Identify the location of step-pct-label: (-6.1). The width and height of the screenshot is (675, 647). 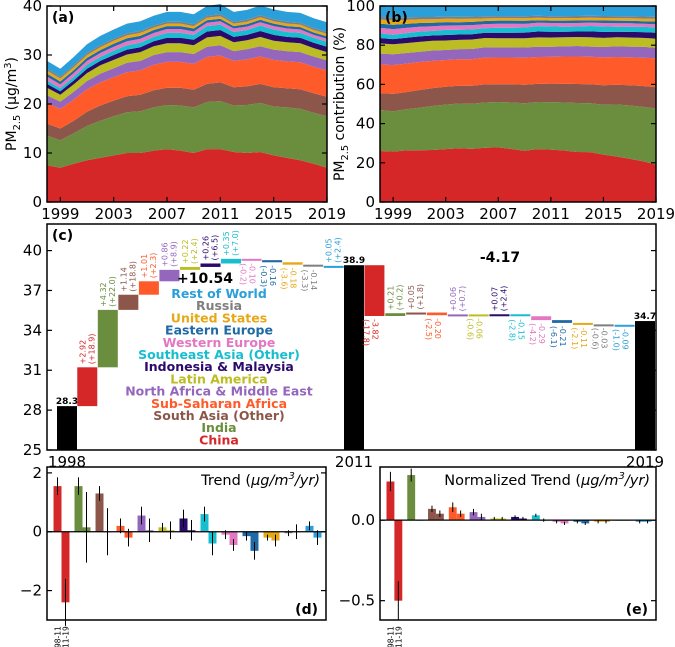
(553, 337).